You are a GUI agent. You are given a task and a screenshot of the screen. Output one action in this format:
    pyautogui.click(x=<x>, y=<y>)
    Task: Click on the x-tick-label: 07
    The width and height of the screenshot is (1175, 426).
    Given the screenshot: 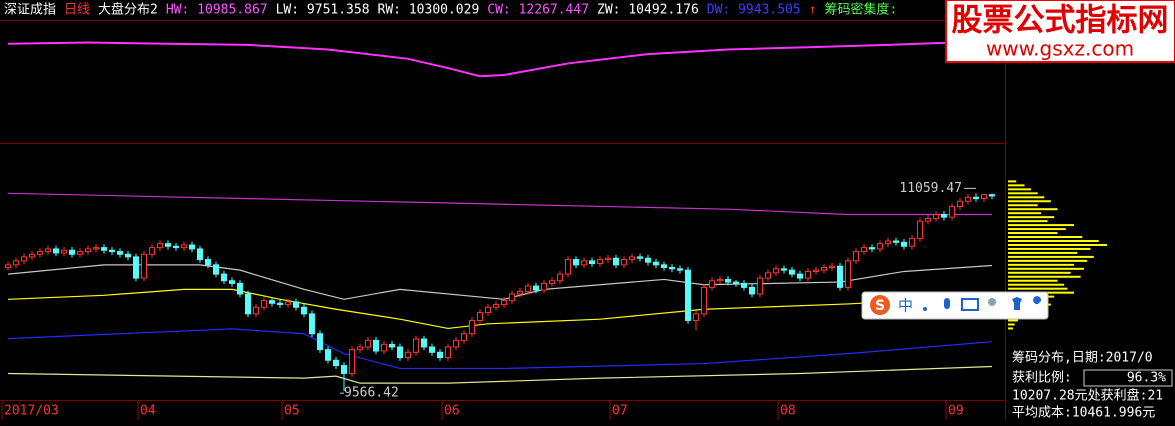 What is the action you would take?
    pyautogui.click(x=620, y=411)
    